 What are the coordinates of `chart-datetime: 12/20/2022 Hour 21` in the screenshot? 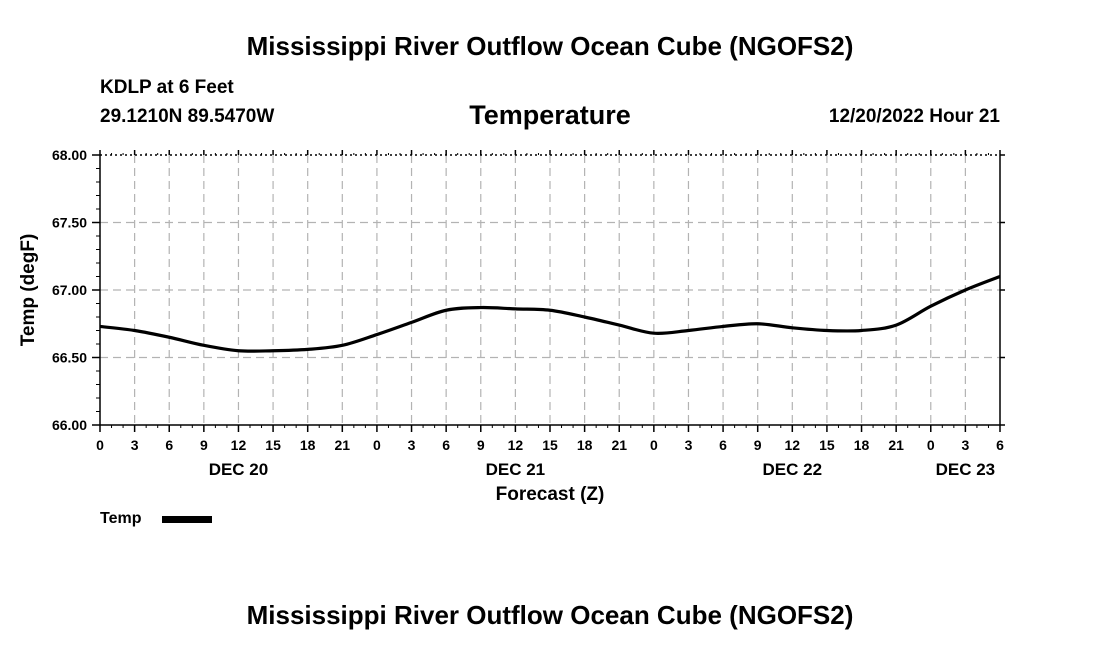 It's located at (914, 116).